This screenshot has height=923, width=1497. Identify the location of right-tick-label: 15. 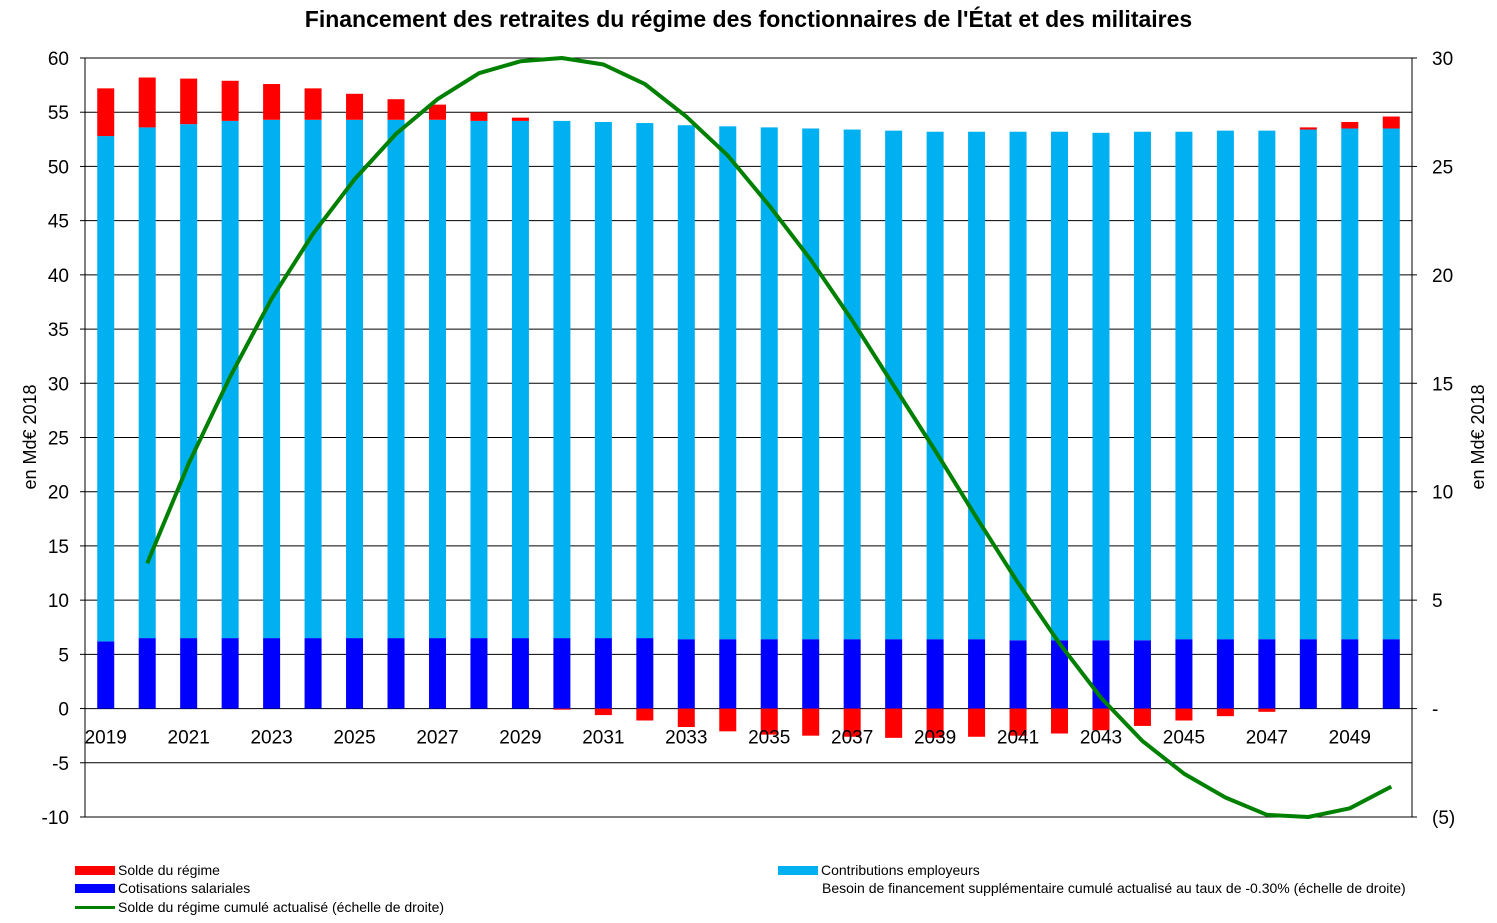
(1442, 384).